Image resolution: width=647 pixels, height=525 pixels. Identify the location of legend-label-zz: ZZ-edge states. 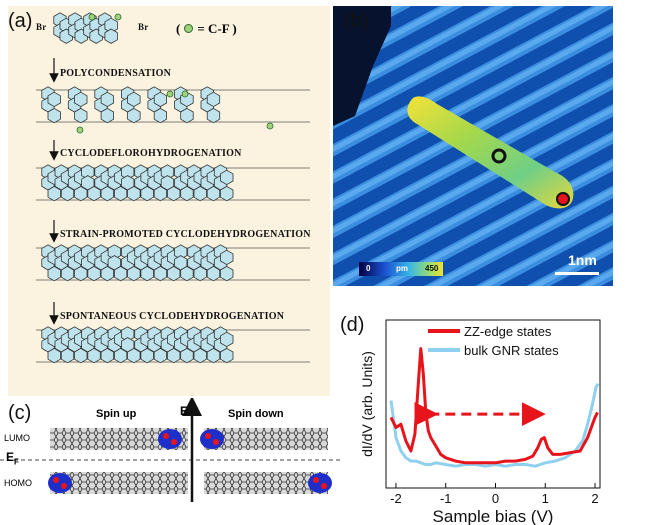
(508, 331).